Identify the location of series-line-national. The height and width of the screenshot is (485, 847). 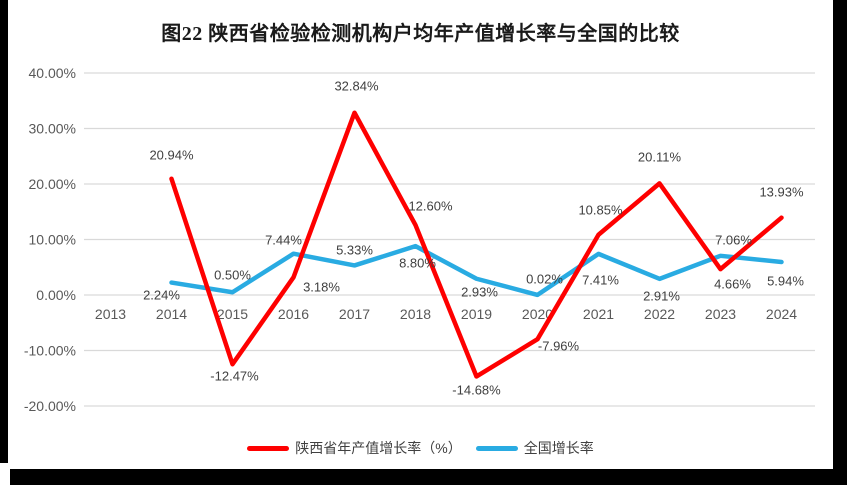
(476, 270).